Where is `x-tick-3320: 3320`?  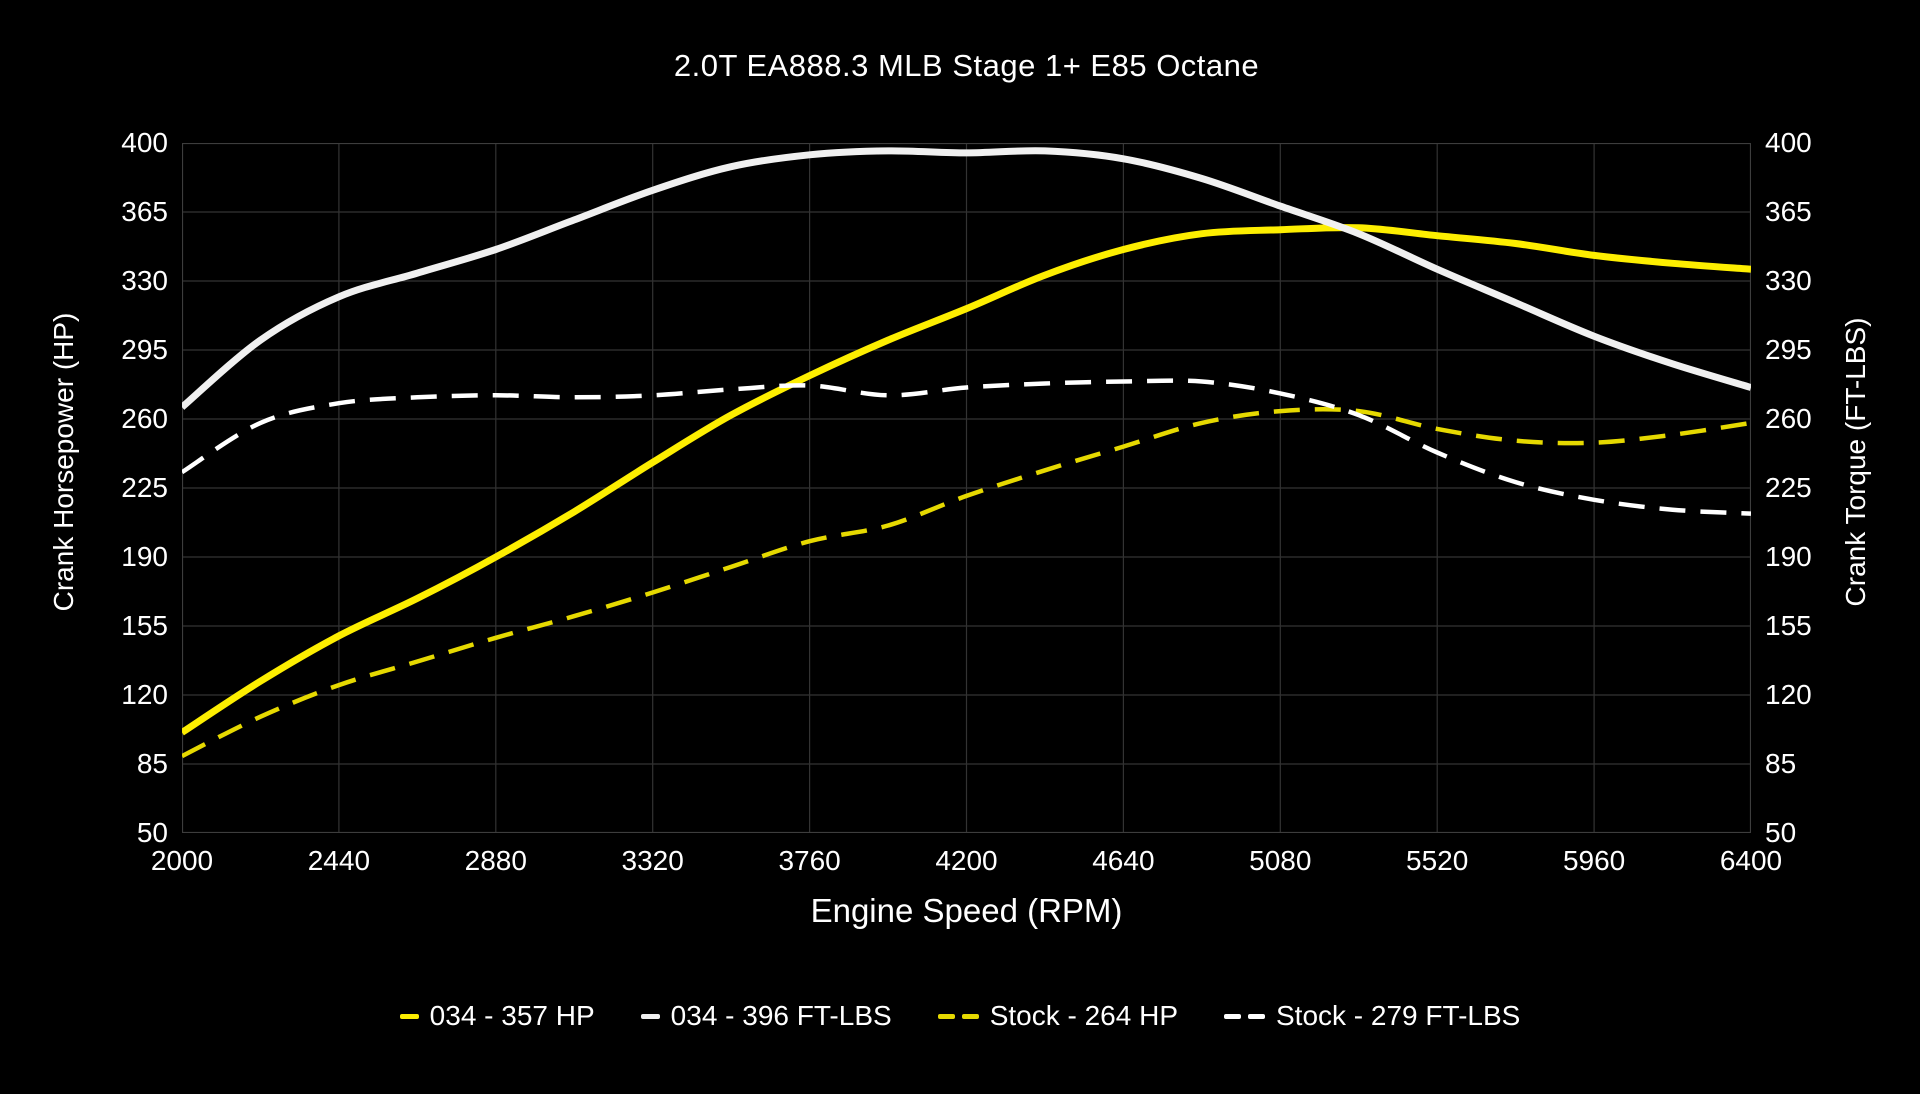 x-tick-3320: 3320 is located at coordinates (652, 860).